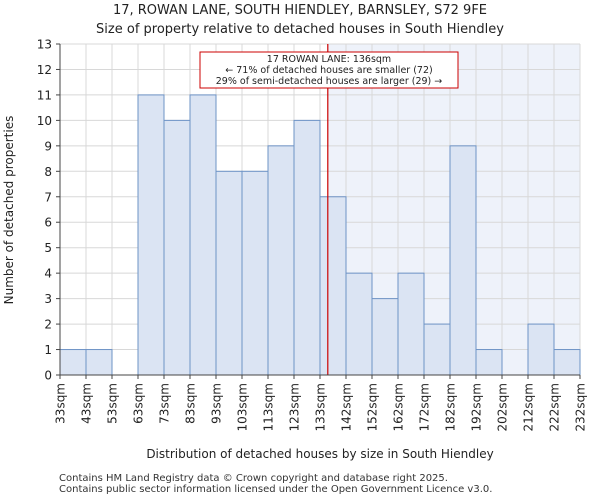 This screenshot has height=500, width=600. I want to click on y-tick-label: 3, so click(48, 299).